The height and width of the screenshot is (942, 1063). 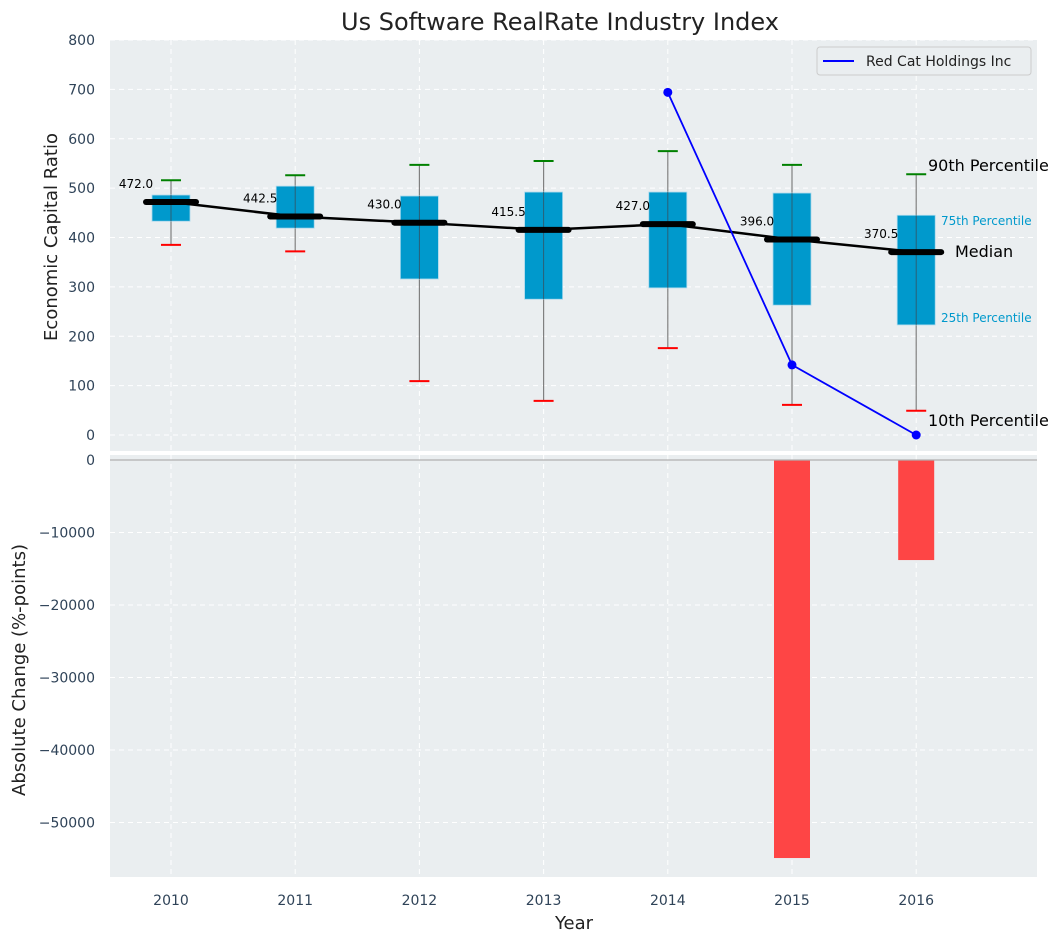 I want to click on annotation-median: Median, so click(x=984, y=251).